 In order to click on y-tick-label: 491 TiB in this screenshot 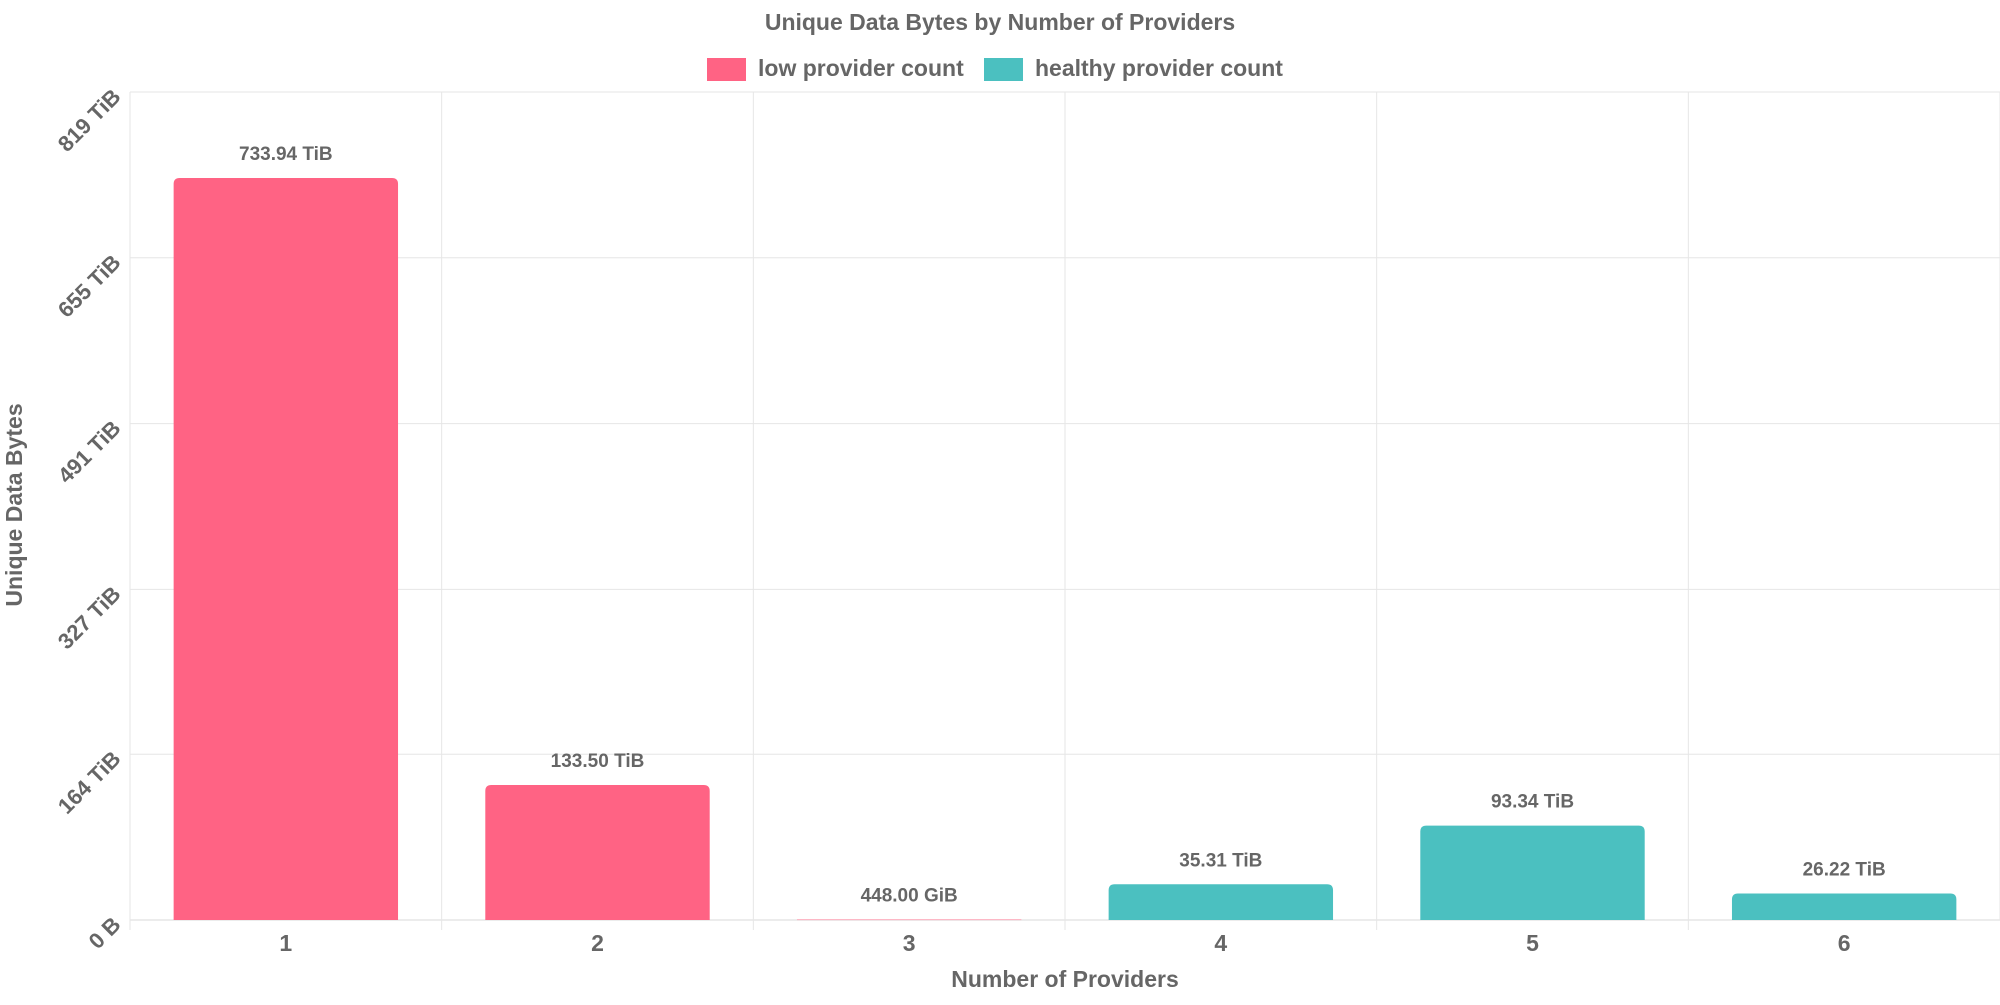, I will do `click(89, 451)`.